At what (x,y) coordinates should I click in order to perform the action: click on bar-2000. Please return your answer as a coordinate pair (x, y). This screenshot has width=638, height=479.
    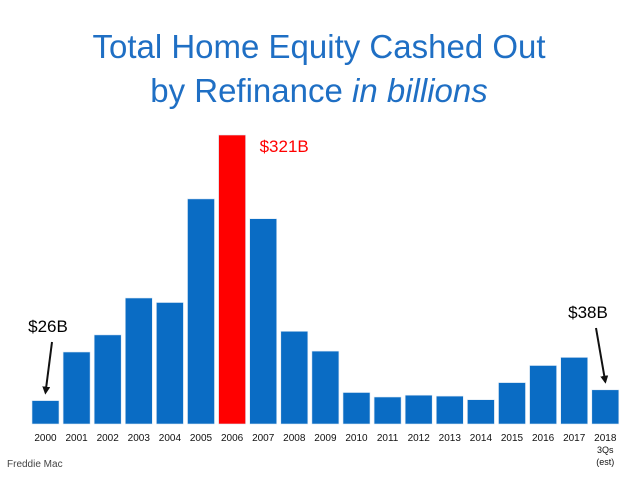
    Looking at the image, I should click on (45, 412).